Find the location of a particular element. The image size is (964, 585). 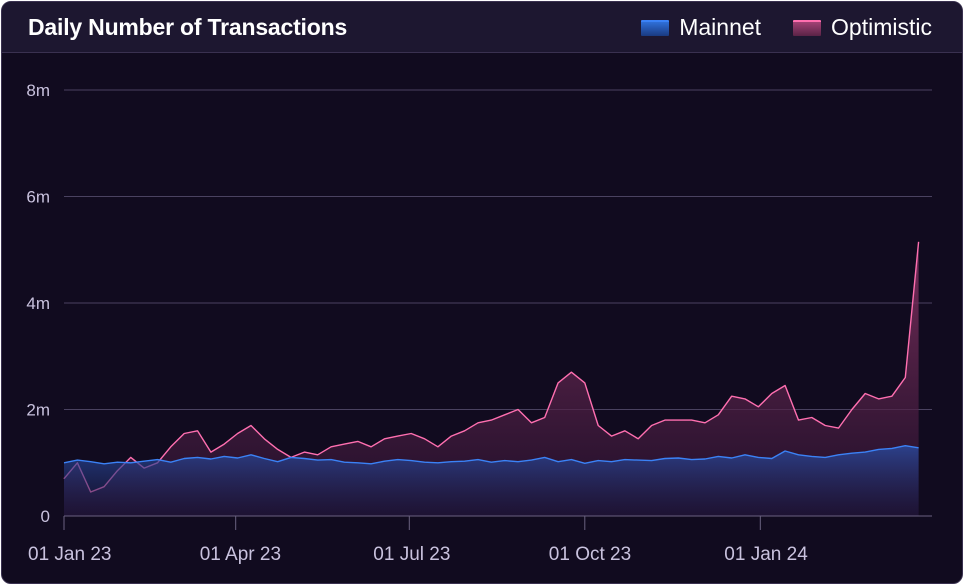

legend-item-mainnet: Mainnet is located at coordinates (701, 27).